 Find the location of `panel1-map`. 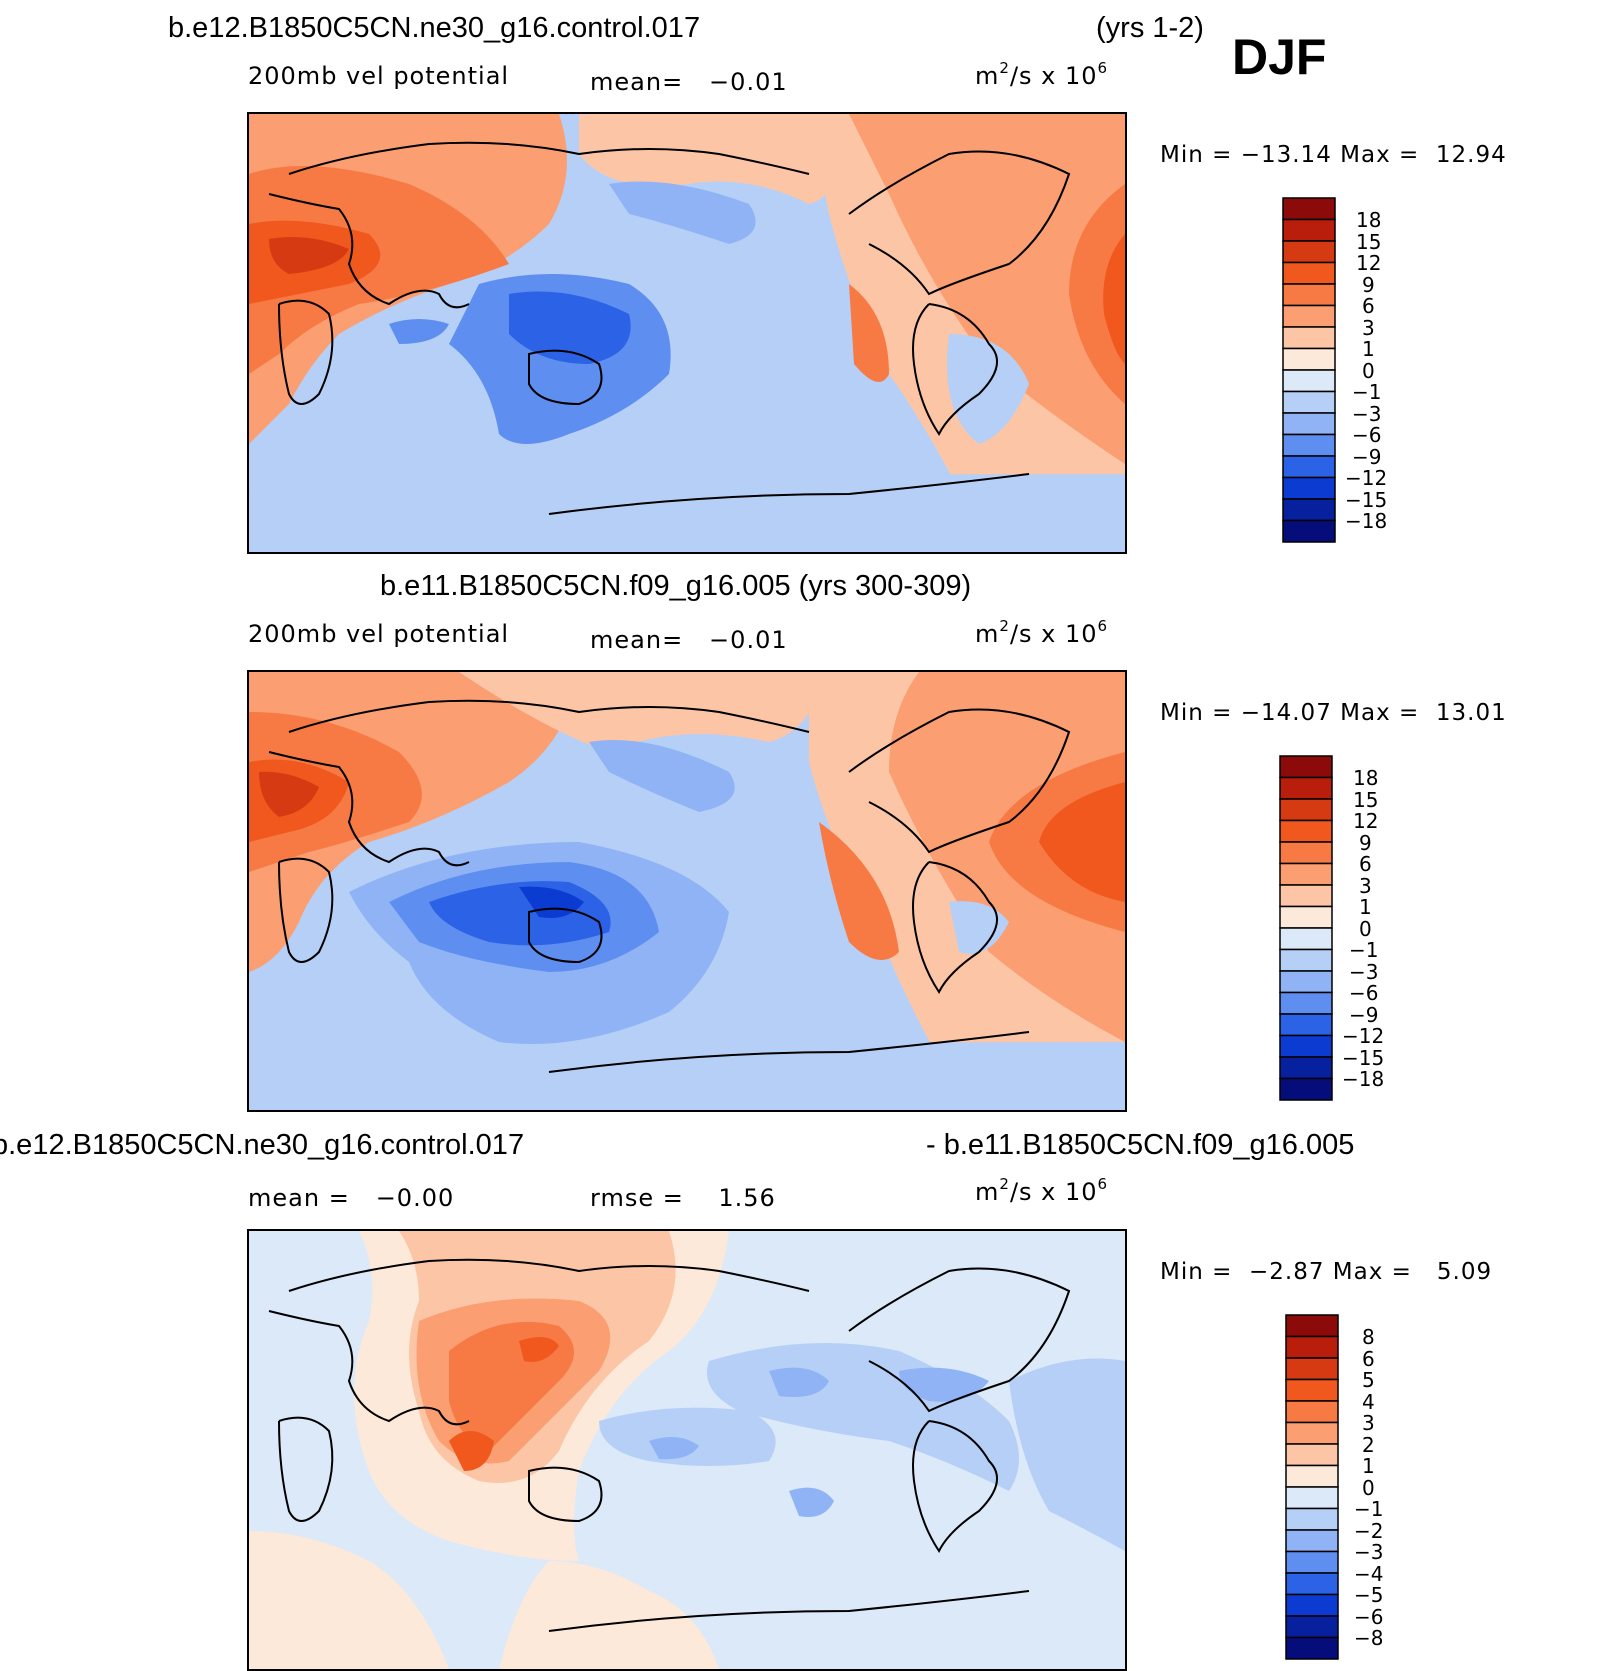

panel1-map is located at coordinates (687, 333).